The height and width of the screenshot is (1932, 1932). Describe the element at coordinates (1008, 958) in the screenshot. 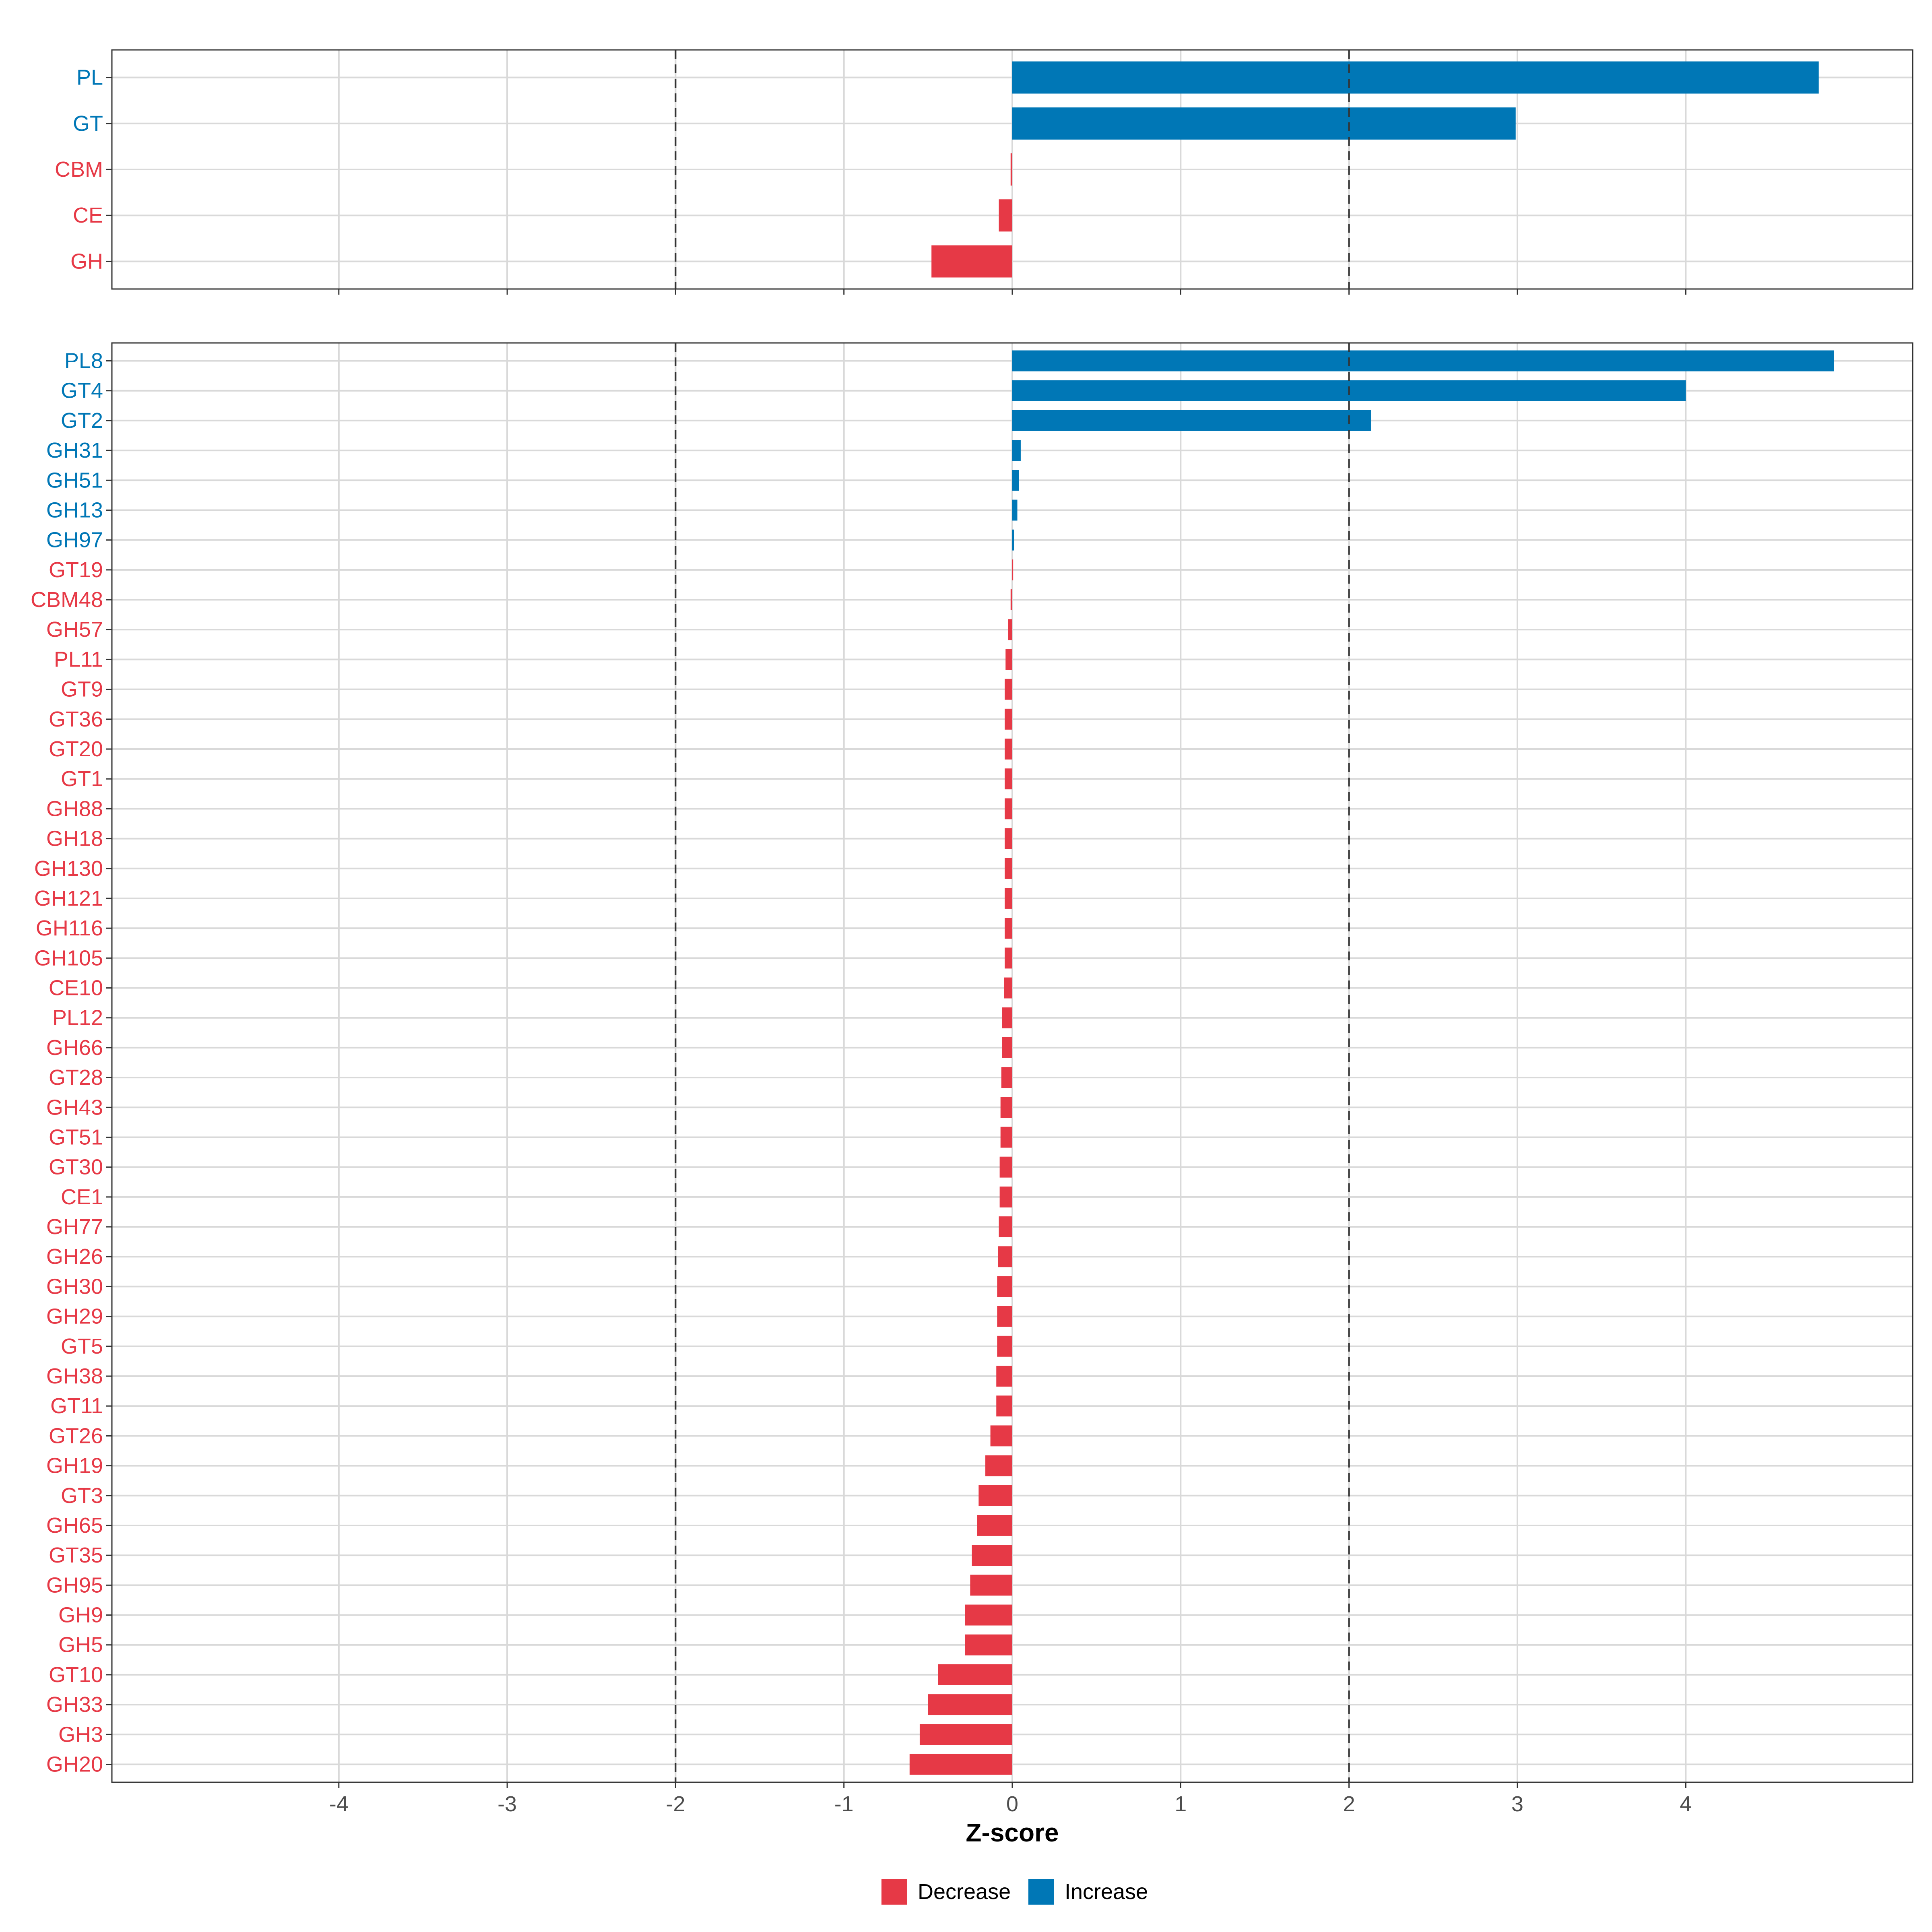

I see `bar-gh105` at that location.